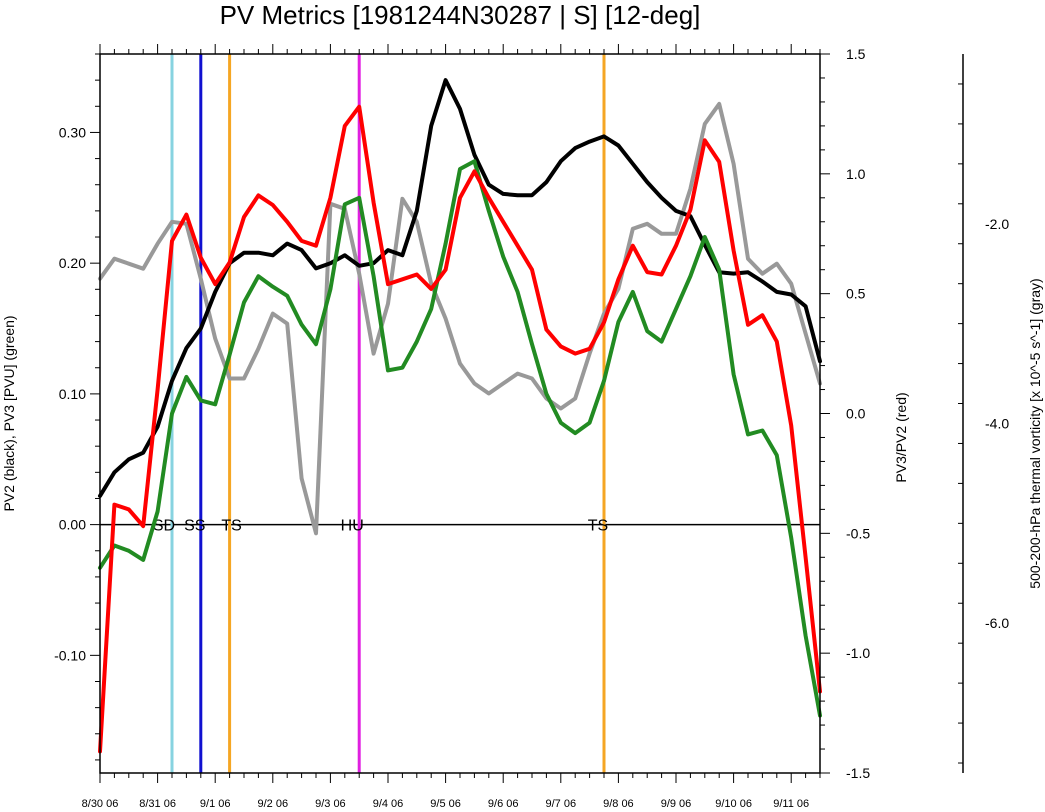  I want to click on far-right-tick-label: -6.0, so click(997, 623).